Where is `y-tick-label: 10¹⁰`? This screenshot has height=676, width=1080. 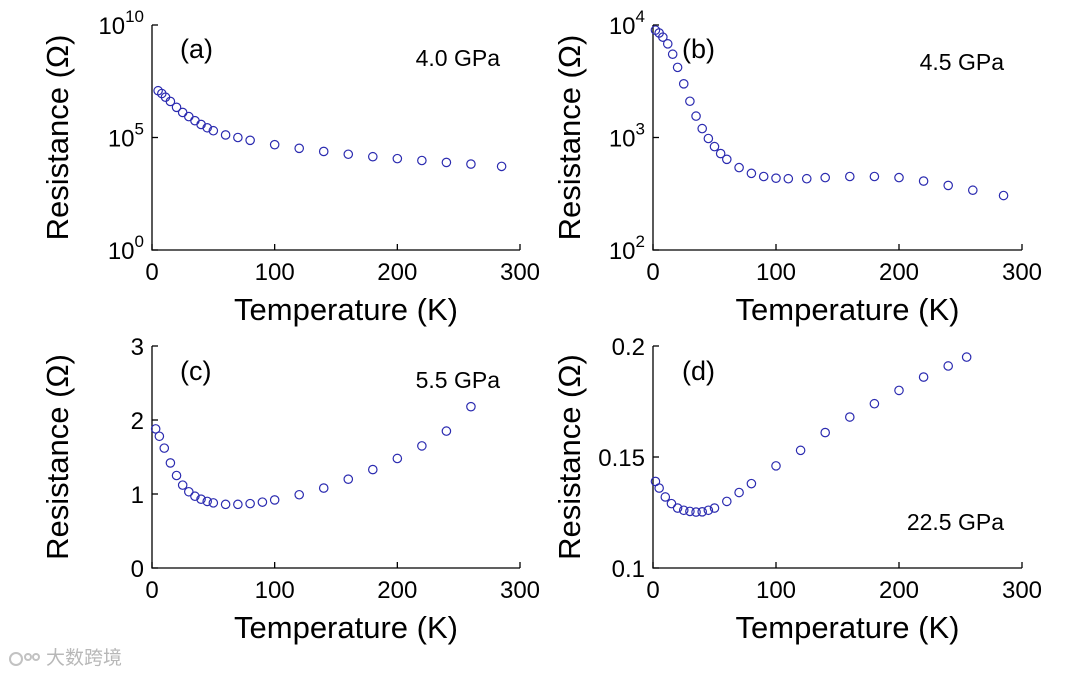
y-tick-label: 10¹⁰ is located at coordinates (121, 23).